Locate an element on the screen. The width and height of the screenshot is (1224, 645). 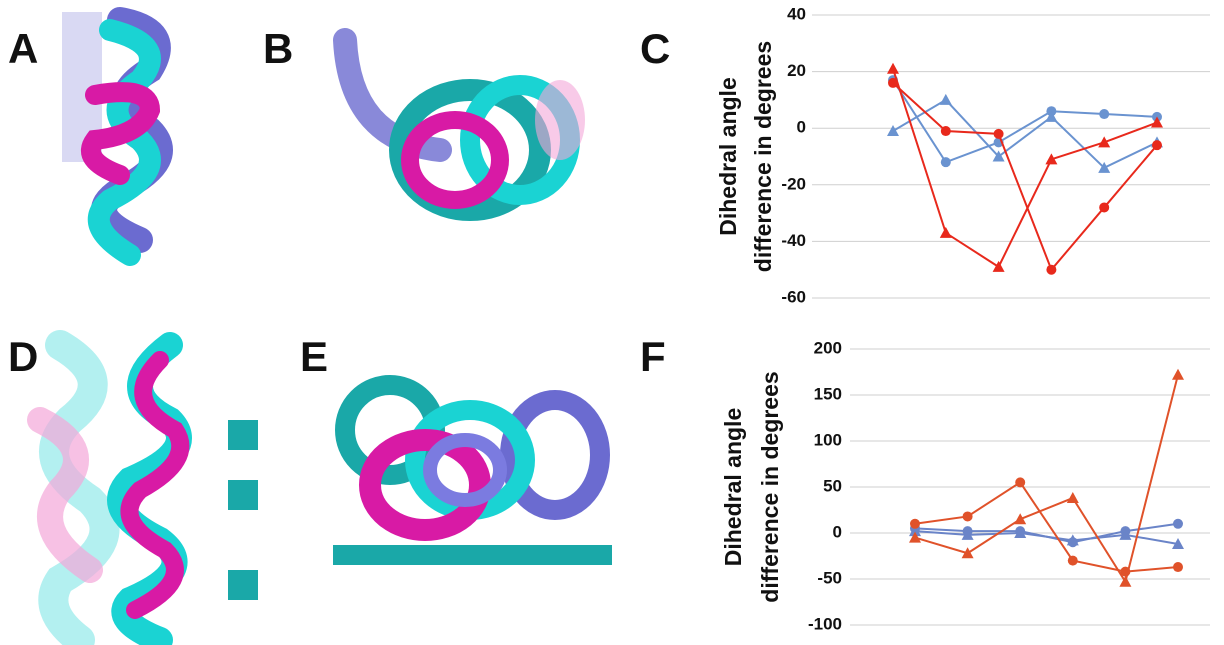
y-tick-label: -50 is located at coordinates (829, 577).